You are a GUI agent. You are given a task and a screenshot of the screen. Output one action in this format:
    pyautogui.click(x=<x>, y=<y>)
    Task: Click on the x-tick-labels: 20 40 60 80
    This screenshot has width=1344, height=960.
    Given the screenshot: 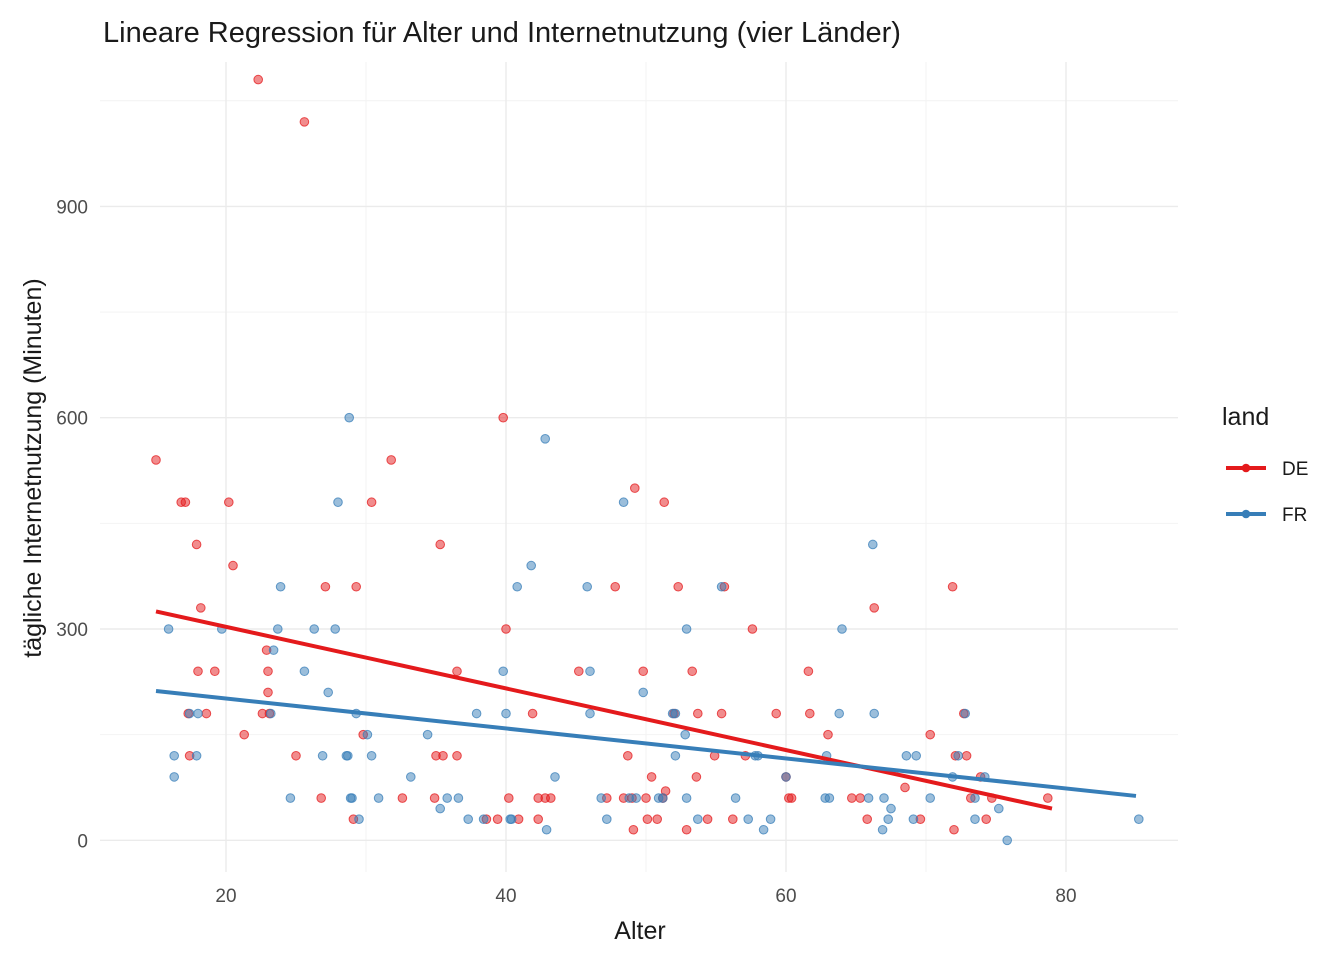 What is the action you would take?
    pyautogui.click(x=645, y=896)
    